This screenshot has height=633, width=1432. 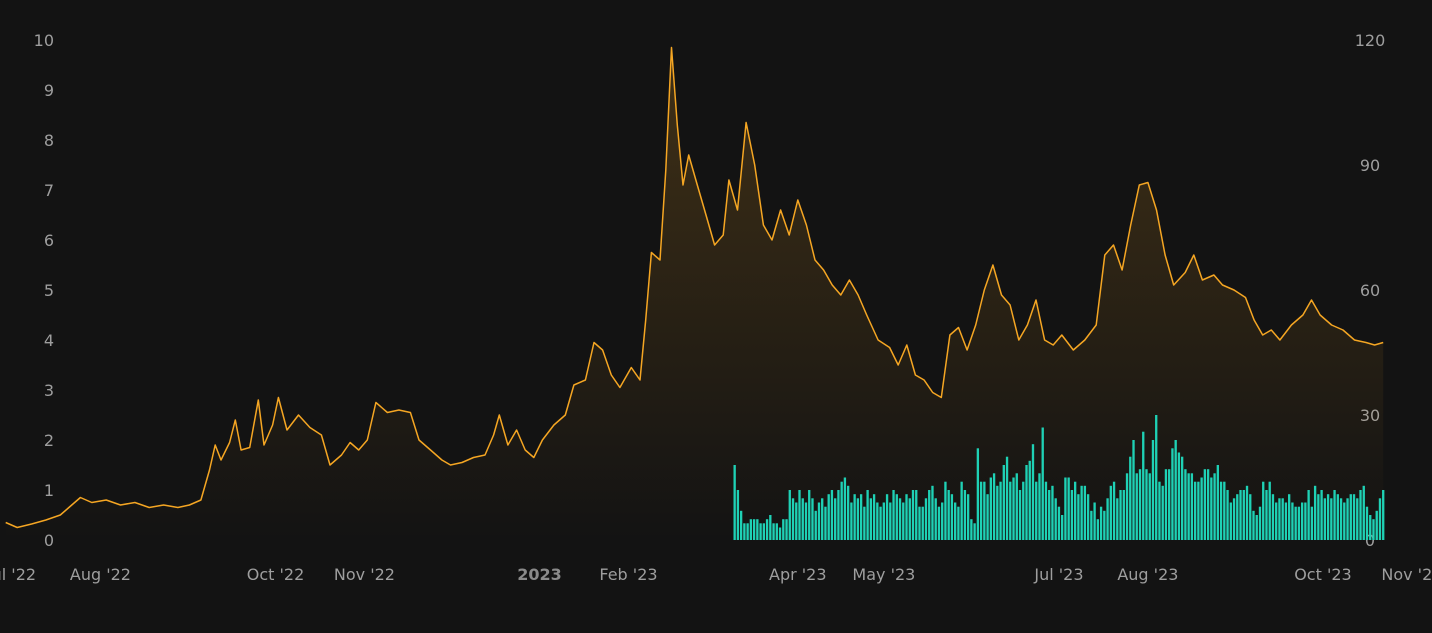 I want to click on x-tick-label: Apr '23, so click(x=798, y=574).